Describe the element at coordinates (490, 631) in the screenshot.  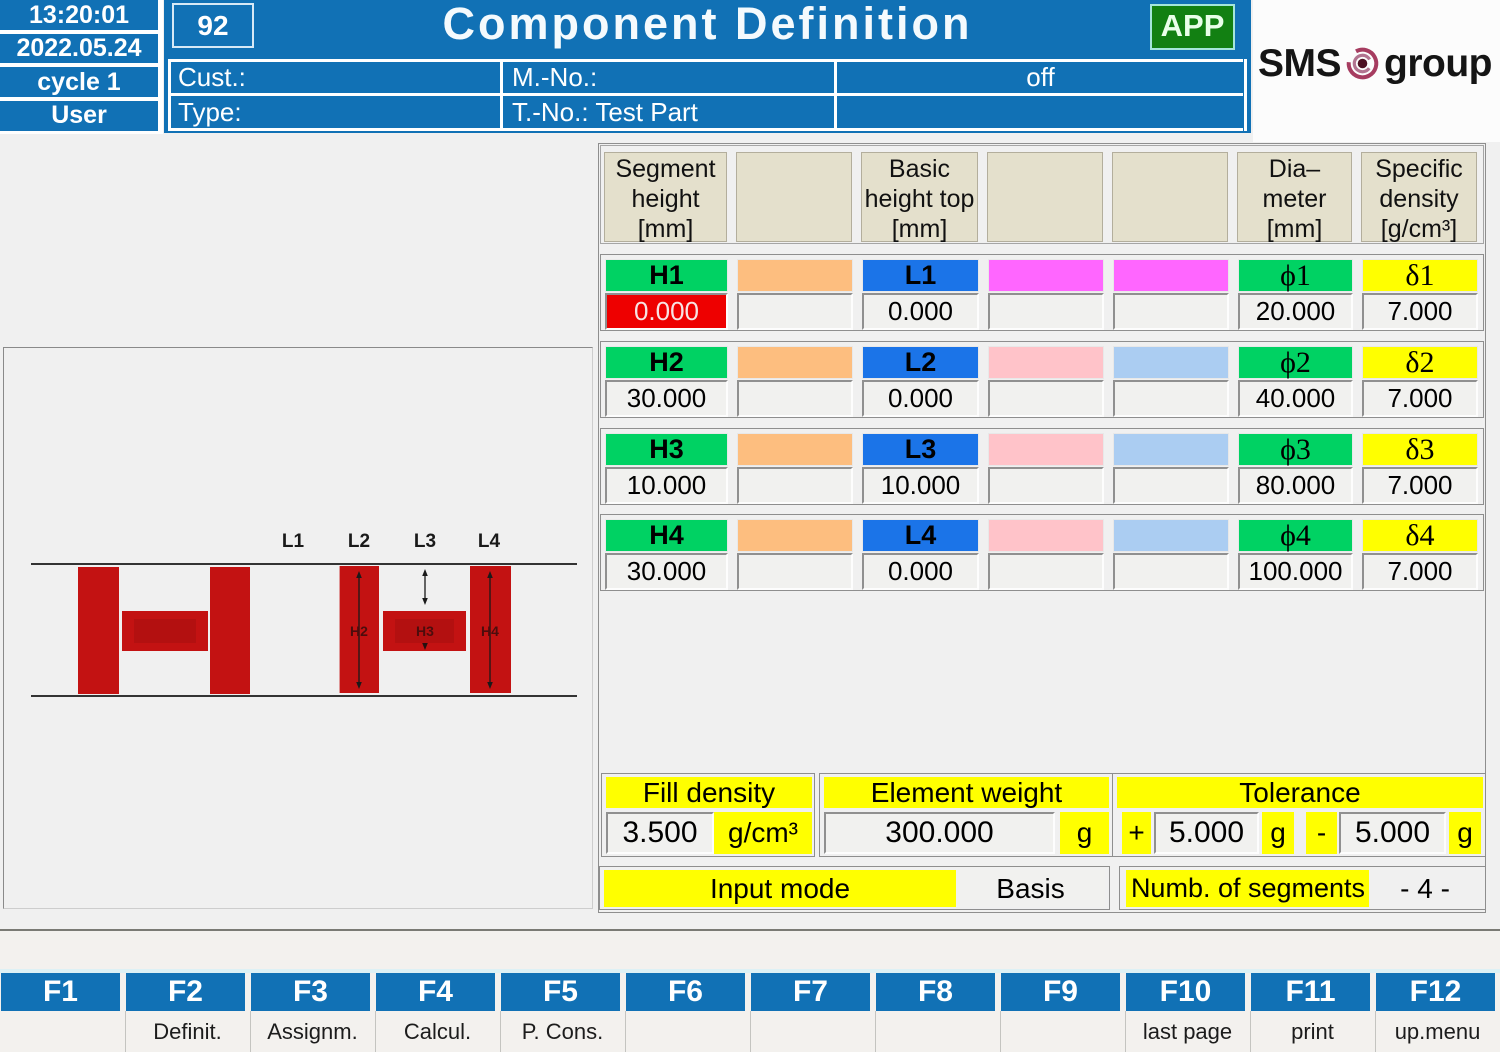
I see `svg-text: H4` at that location.